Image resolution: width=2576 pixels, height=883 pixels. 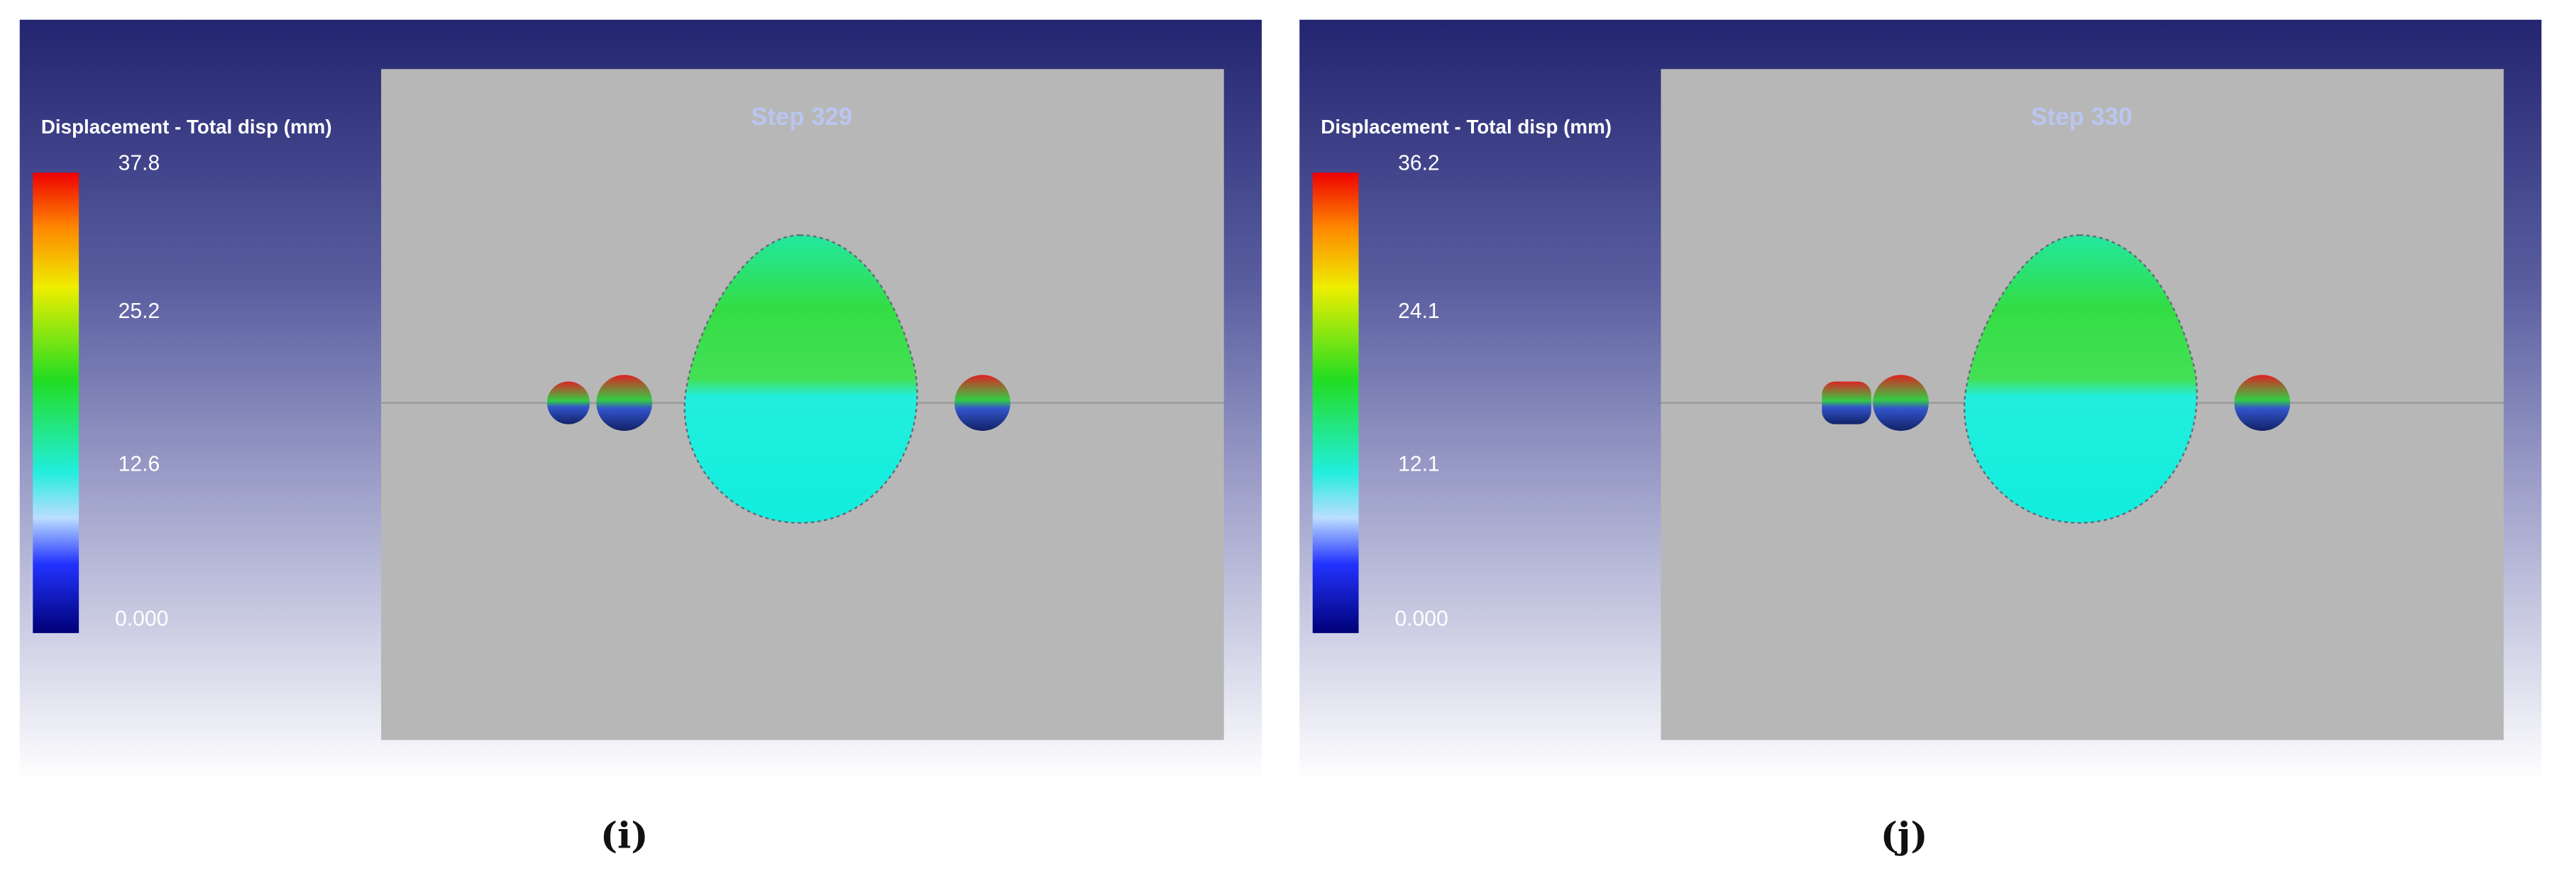 What do you see at coordinates (801, 118) in the screenshot?
I see `step-label: Step 329` at bounding box center [801, 118].